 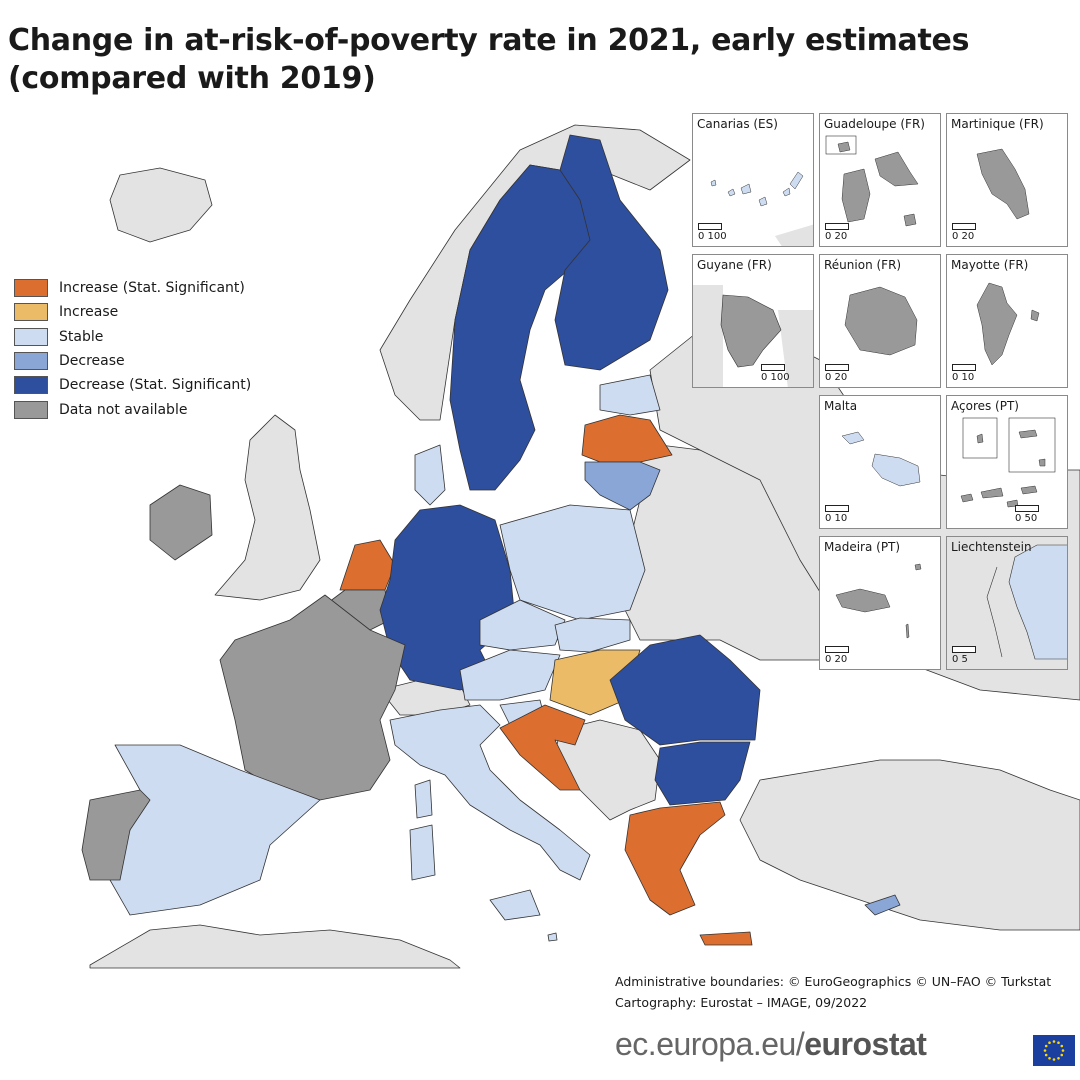 What do you see at coordinates (881, 321) in the screenshot?
I see `inset-reunion-map` at bounding box center [881, 321].